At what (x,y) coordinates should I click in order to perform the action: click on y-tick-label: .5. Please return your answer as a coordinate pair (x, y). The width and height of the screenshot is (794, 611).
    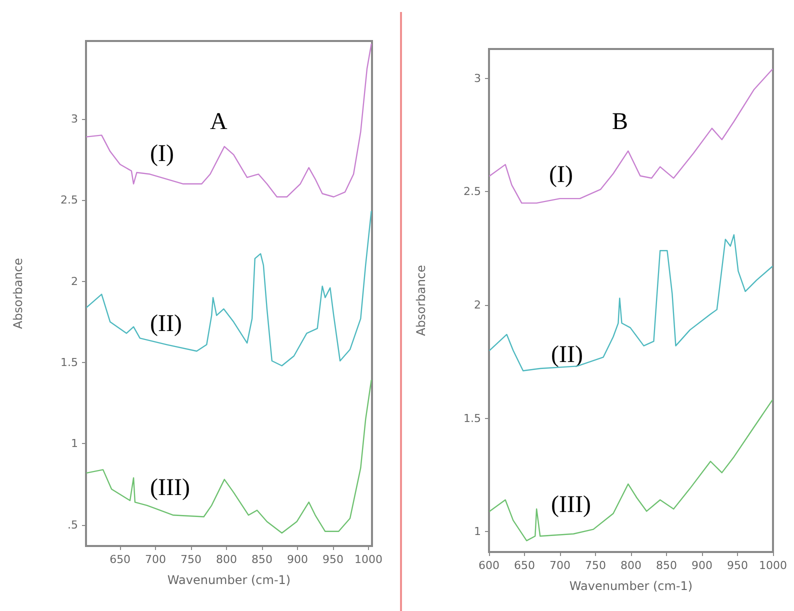
    Looking at the image, I should click on (73, 525).